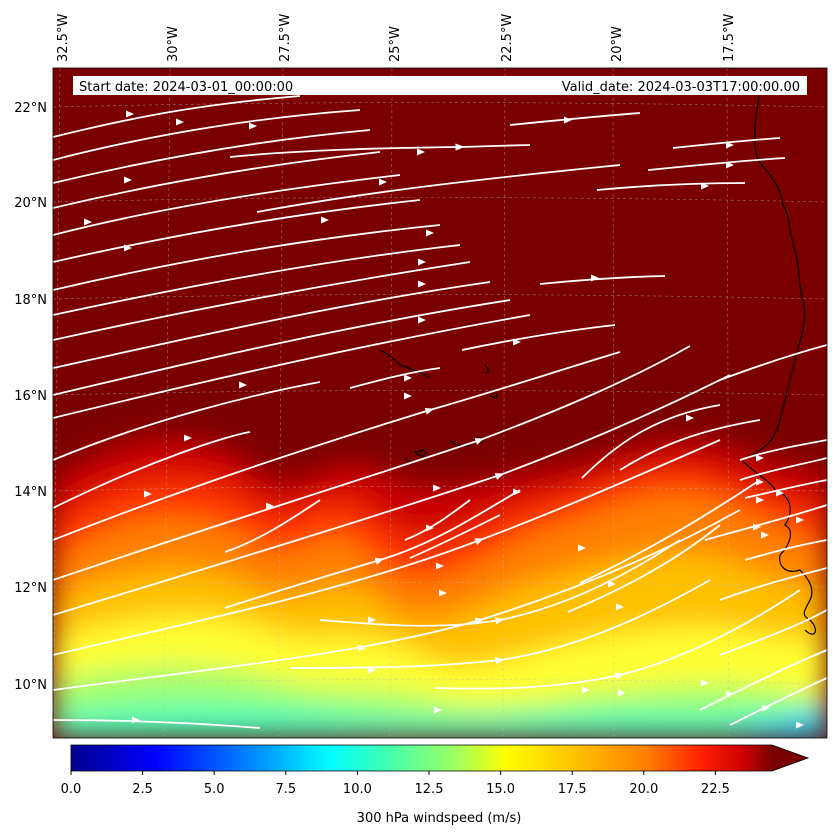 The width and height of the screenshot is (837, 840). Describe the element at coordinates (643, 789) in the screenshot. I see `colorbar-tick-label: 20.0` at that location.